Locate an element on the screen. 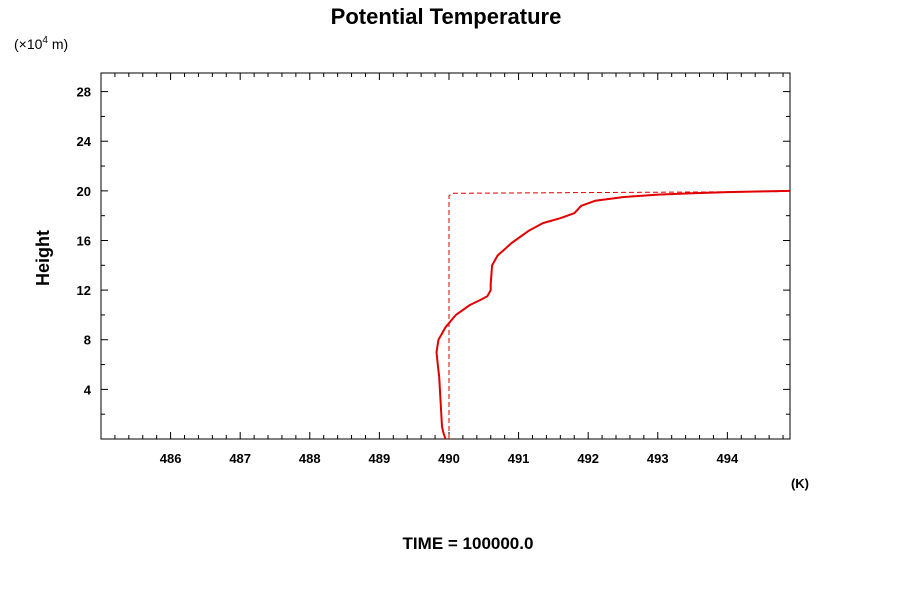 The height and width of the screenshot is (600, 900). y-unit-prefix: (×10 is located at coordinates (28, 44).